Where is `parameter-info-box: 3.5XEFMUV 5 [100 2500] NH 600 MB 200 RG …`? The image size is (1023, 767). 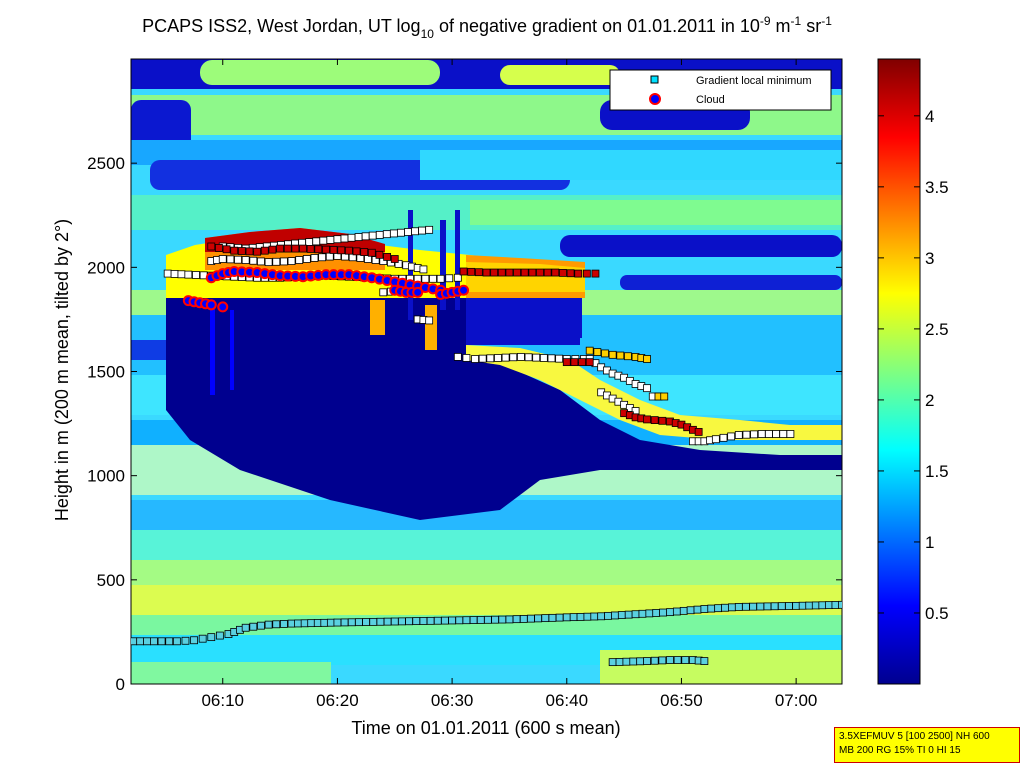
parameter-info-box: 3.5XEFMUV 5 [100 2500] NH 600 MB 200 RG … is located at coordinates (927, 745).